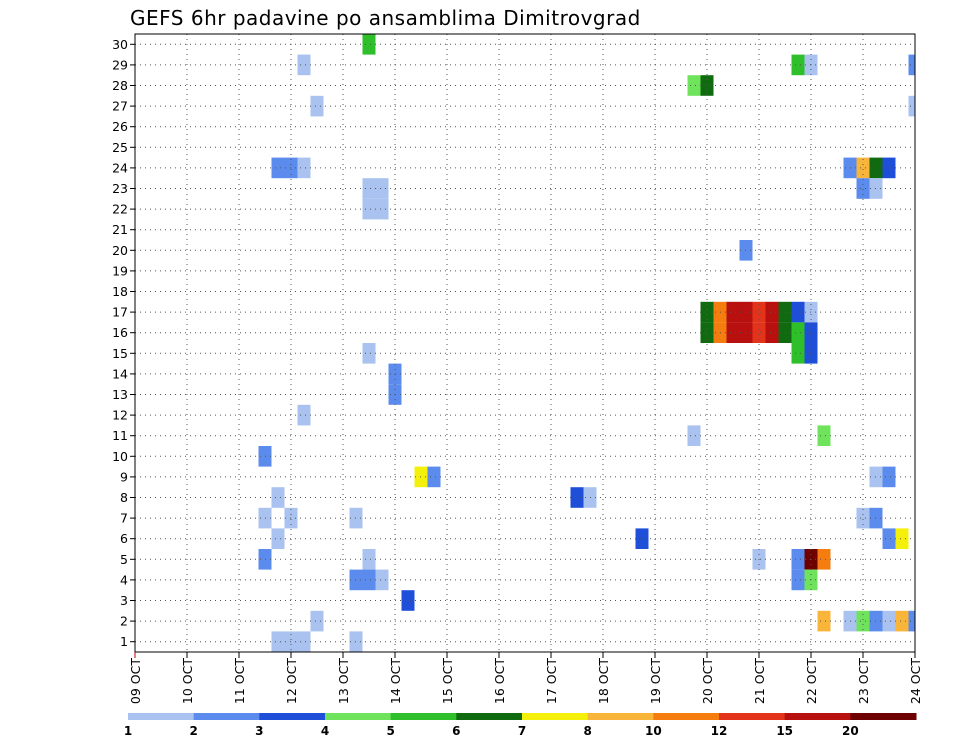 The height and width of the screenshot is (742, 960). I want to click on y-tick-label: 19, so click(120, 270).